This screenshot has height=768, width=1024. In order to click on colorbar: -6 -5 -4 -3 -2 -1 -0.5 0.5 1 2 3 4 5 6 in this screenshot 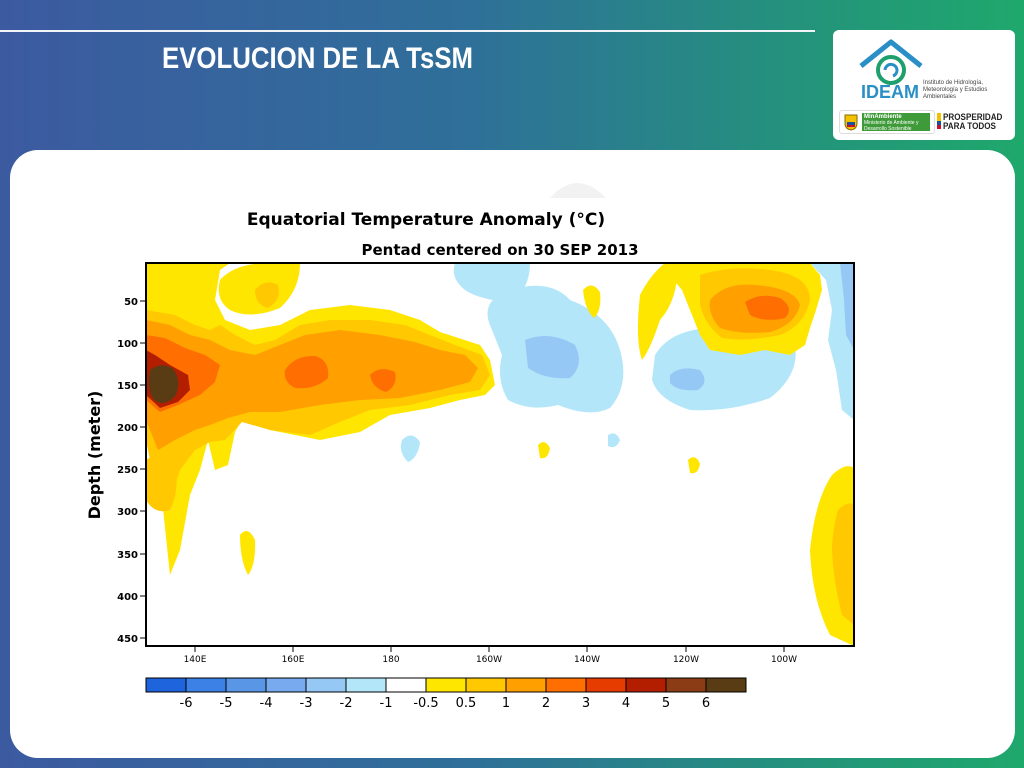, I will do `click(446, 694)`.